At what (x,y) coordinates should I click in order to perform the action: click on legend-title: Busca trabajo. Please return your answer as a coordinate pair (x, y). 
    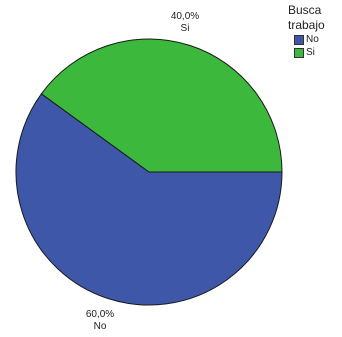
    Looking at the image, I should click on (306, 18).